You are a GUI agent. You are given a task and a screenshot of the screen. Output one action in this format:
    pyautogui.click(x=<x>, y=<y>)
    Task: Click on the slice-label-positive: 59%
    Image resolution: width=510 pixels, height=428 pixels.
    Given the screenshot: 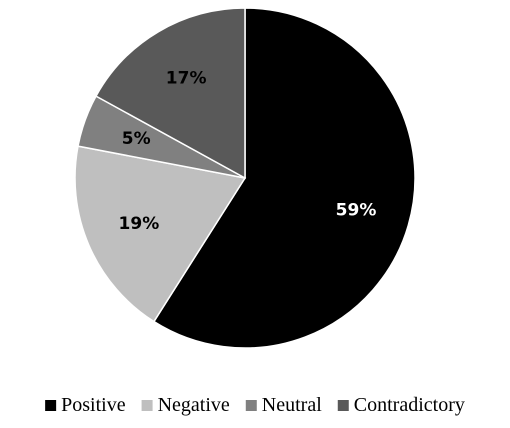 What is the action you would take?
    pyautogui.click(x=356, y=210)
    